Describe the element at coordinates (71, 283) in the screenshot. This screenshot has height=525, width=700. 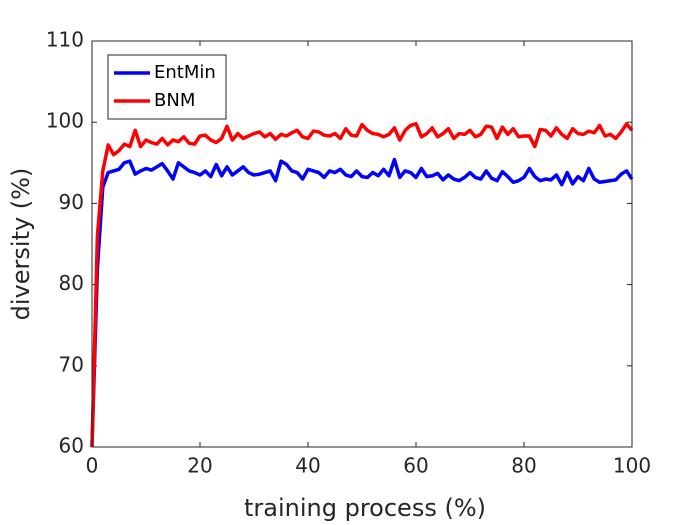
I see `y-tick-label: 80` at that location.